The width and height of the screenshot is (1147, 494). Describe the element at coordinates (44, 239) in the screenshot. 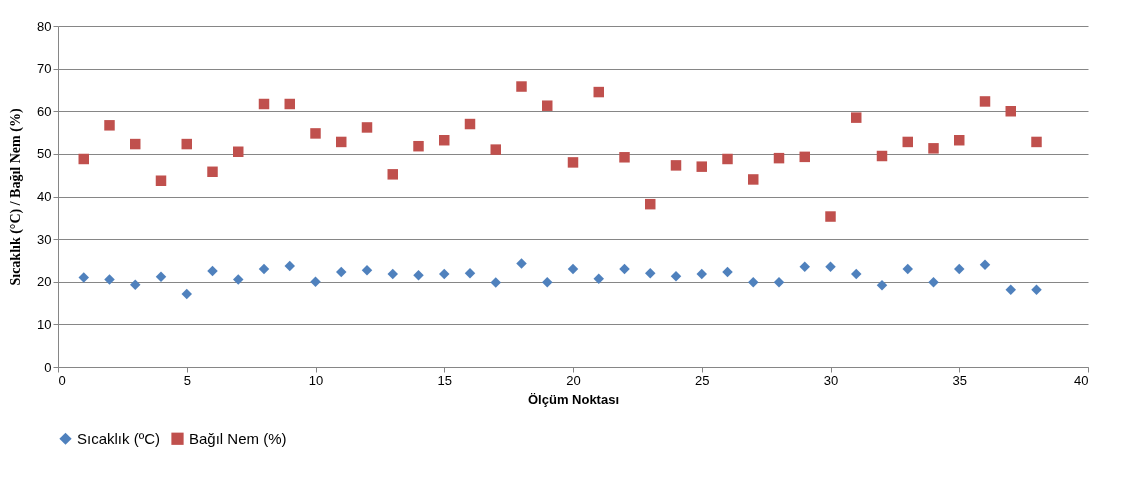

I see `y-tick-label: 30` at that location.